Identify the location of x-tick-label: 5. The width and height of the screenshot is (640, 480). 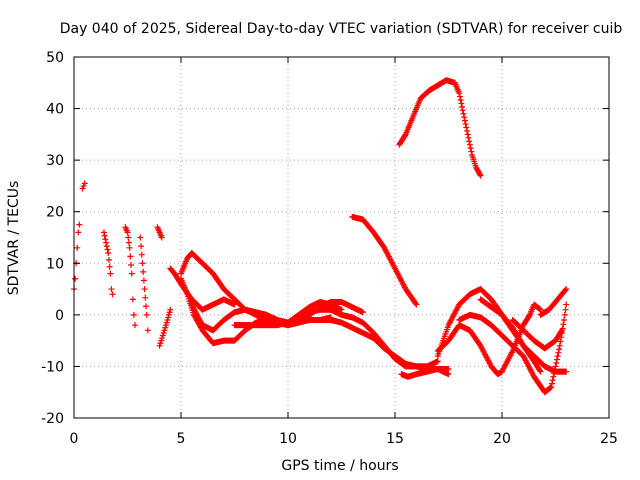
(181, 439).